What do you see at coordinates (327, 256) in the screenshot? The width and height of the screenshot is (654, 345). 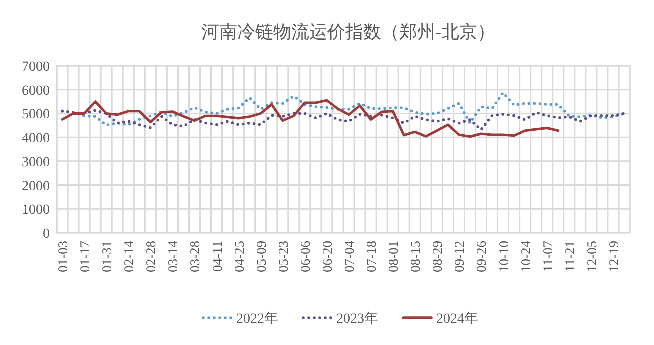 I see `x-tick-label: 06-20` at bounding box center [327, 256].